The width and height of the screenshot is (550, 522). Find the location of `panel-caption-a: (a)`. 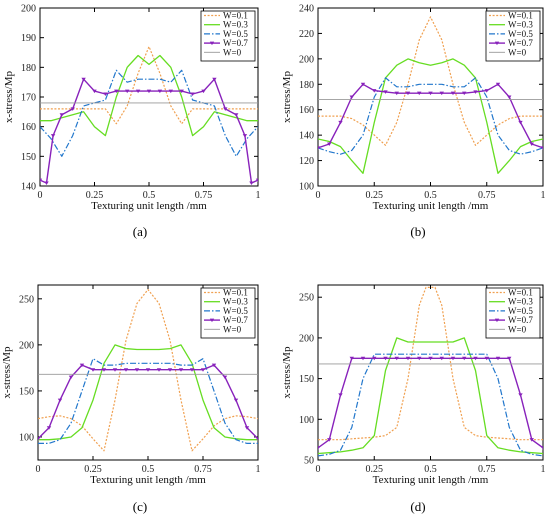

panel-caption-a: (a) is located at coordinates (140, 231).